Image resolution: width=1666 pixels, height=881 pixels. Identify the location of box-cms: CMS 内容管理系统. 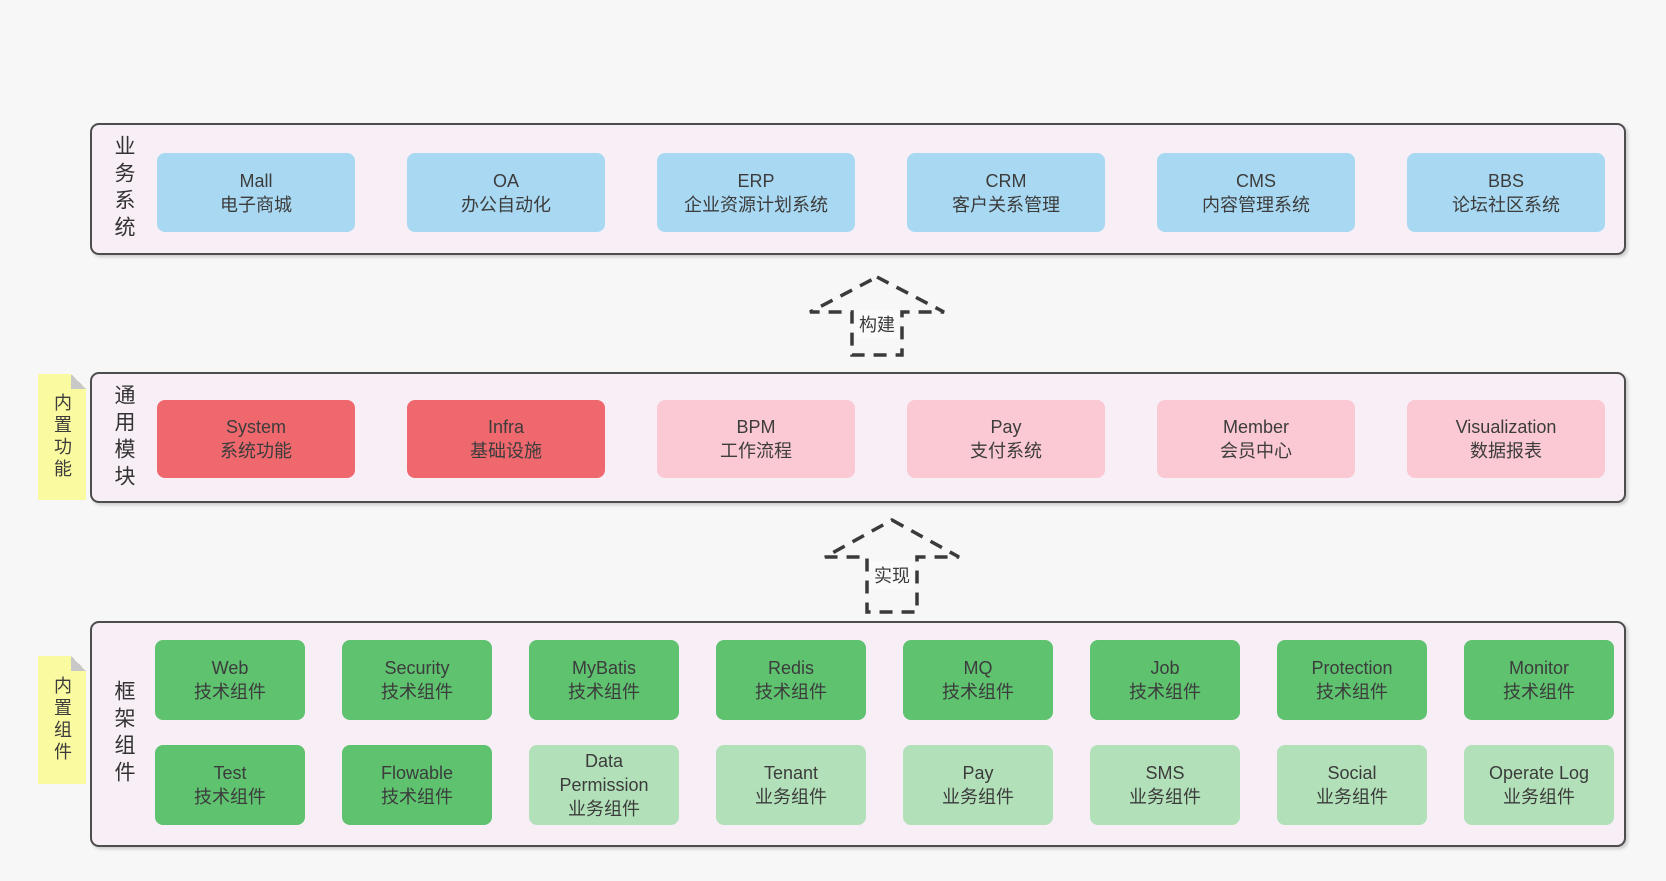
(1256, 192).